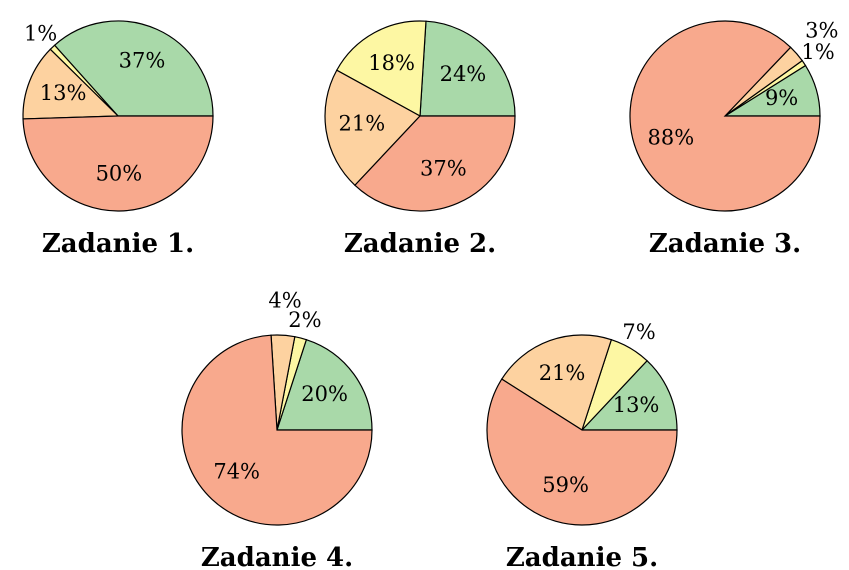 The height and width of the screenshot is (570, 849). Describe the element at coordinates (582, 556) in the screenshot. I see `chart-title: Zadanie 5.` at that location.